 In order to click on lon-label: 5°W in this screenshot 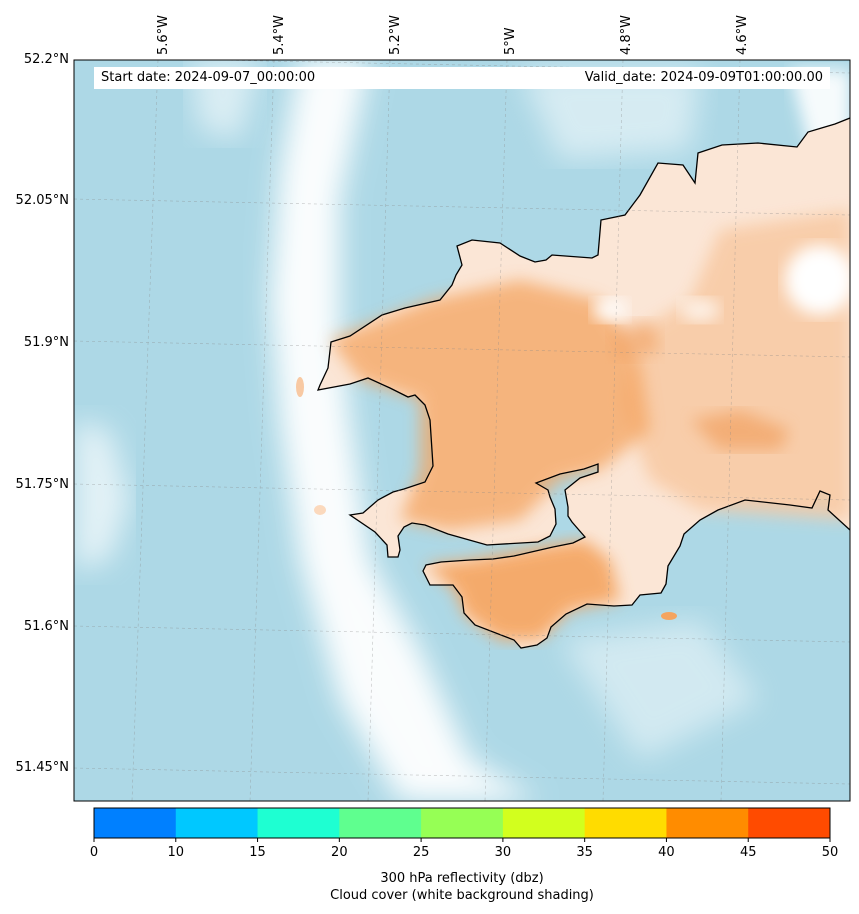, I will do `click(510, 41)`.